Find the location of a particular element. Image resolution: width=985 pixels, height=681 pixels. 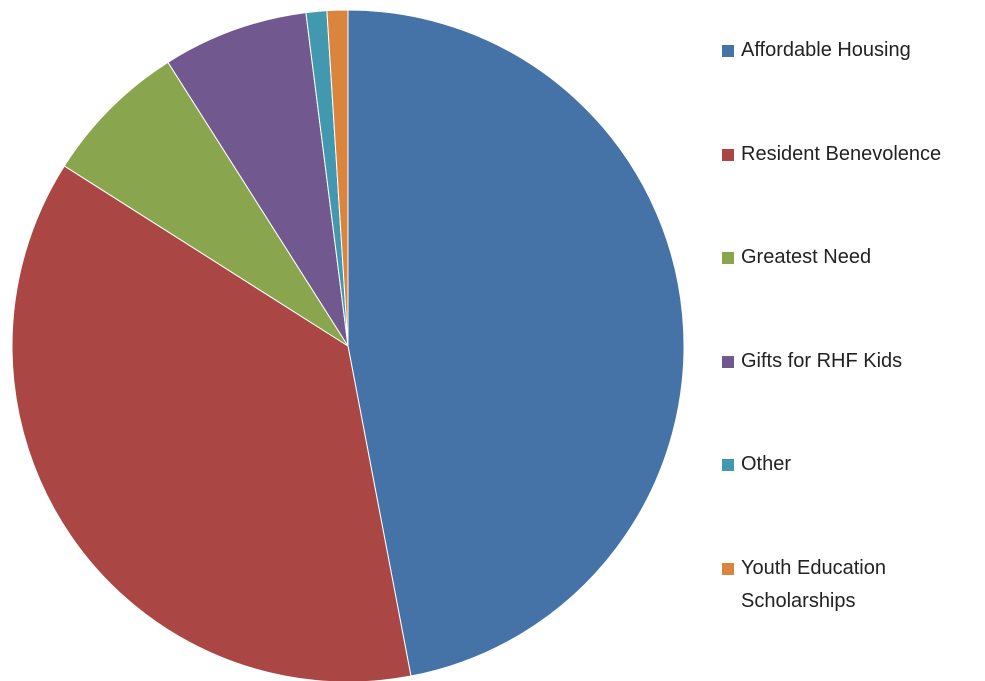

legend-item: Gifts for RHF Kids is located at coordinates (847, 361).